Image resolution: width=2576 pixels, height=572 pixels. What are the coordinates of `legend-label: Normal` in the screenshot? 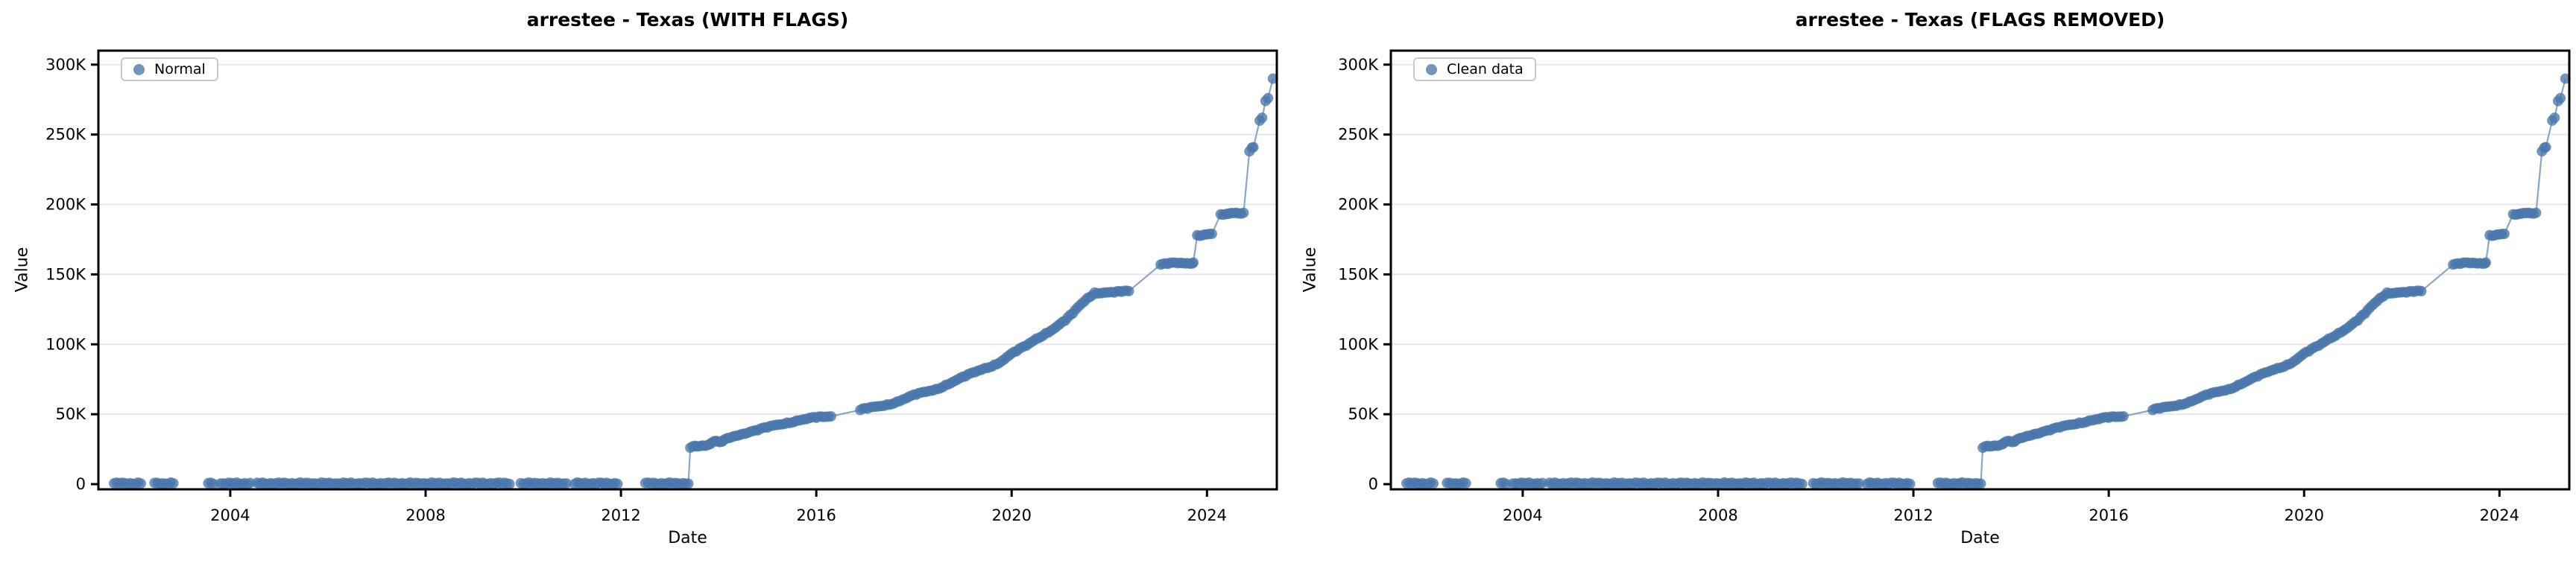 It's located at (180, 69).